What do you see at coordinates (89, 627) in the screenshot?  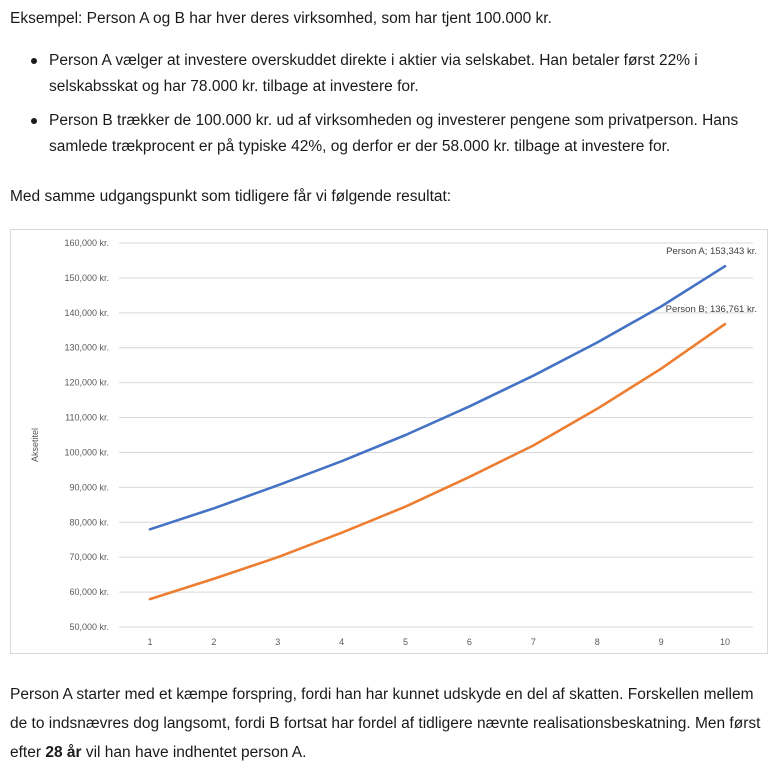 I see `y-tick-label: 50,000 kr.` at bounding box center [89, 627].